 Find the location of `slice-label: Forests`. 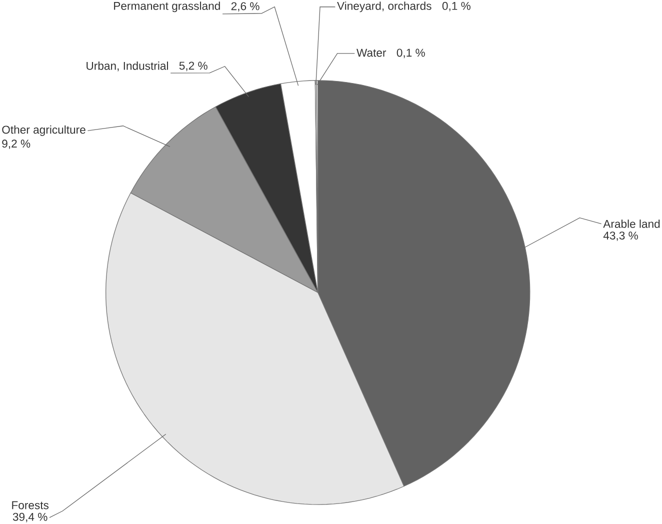

slice-label: Forests is located at coordinates (30, 505).